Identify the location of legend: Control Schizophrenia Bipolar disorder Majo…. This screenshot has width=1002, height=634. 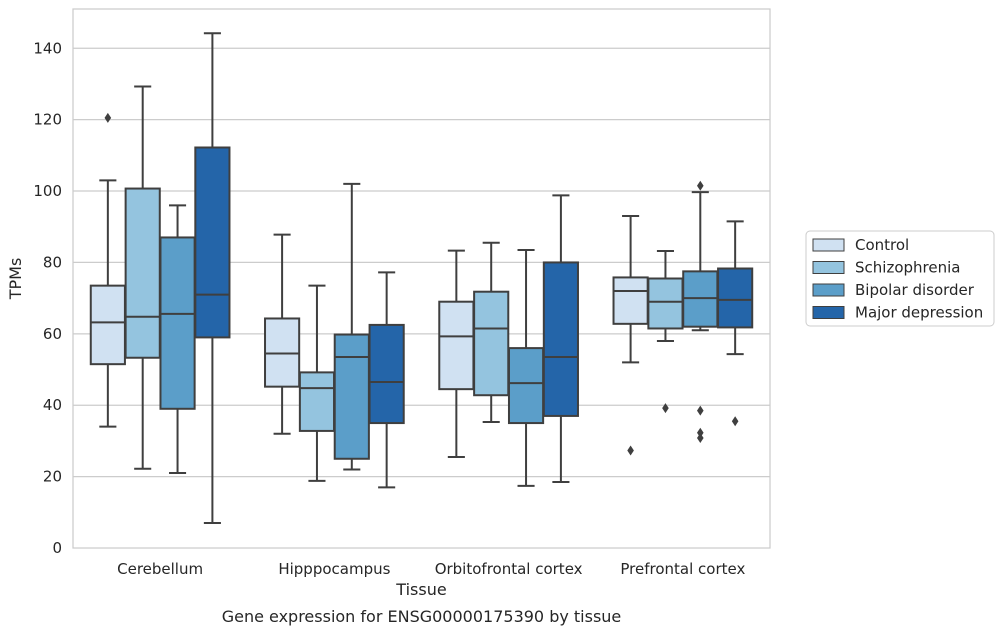
(900, 278).